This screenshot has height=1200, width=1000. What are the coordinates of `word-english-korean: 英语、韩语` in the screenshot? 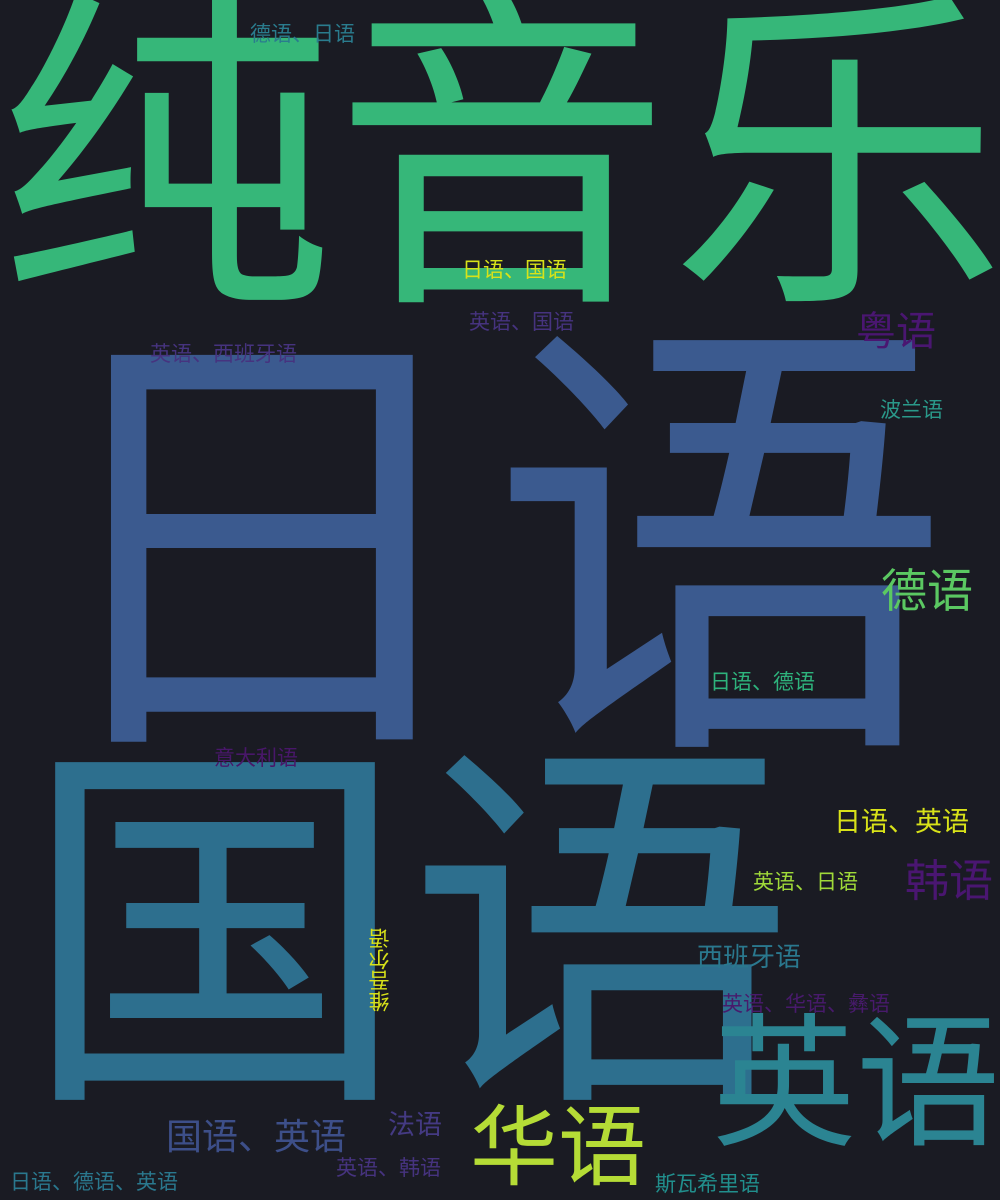 It's located at (388, 1168).